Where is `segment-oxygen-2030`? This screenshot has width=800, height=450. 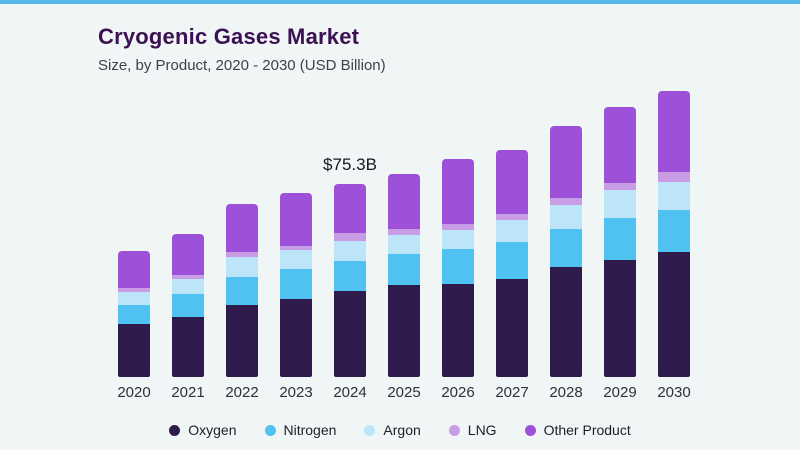 segment-oxygen-2030 is located at coordinates (674, 314).